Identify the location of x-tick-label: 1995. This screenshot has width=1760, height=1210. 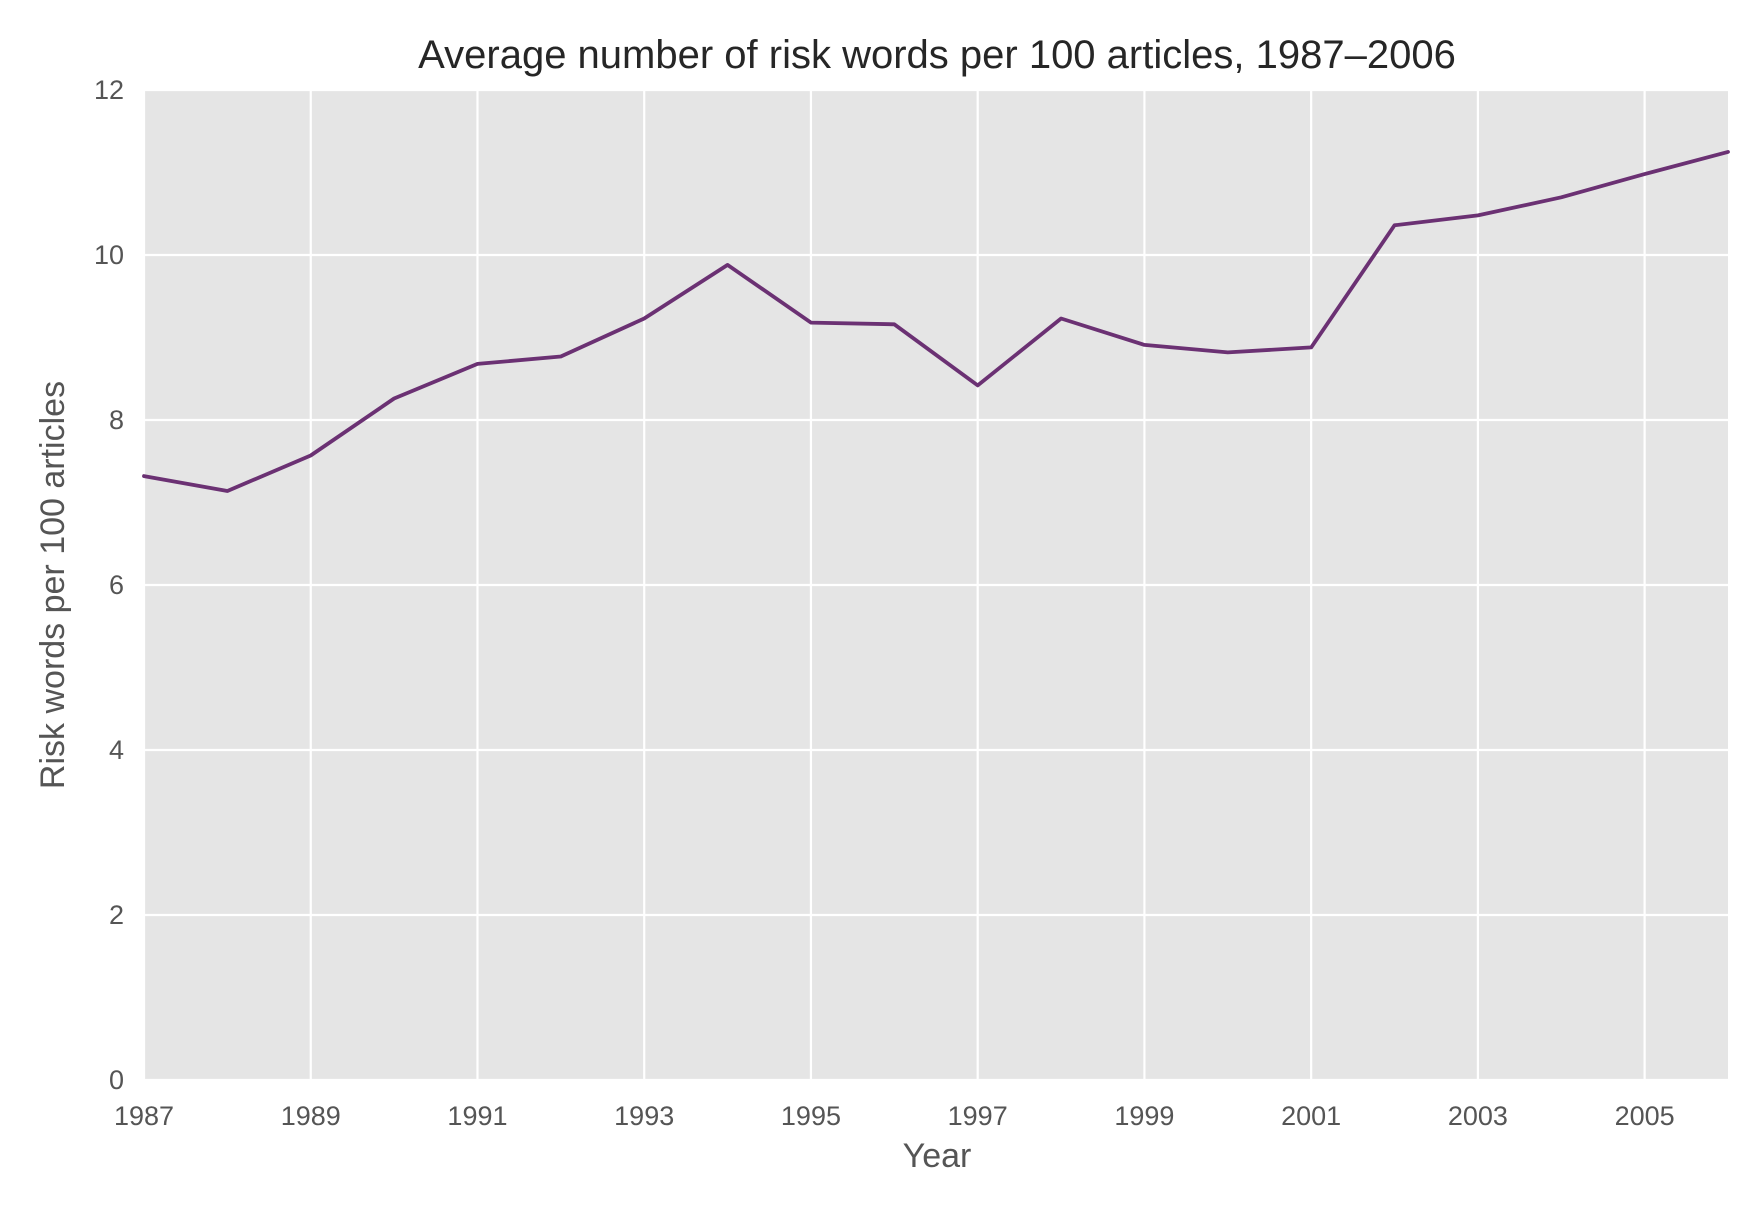
(811, 1116).